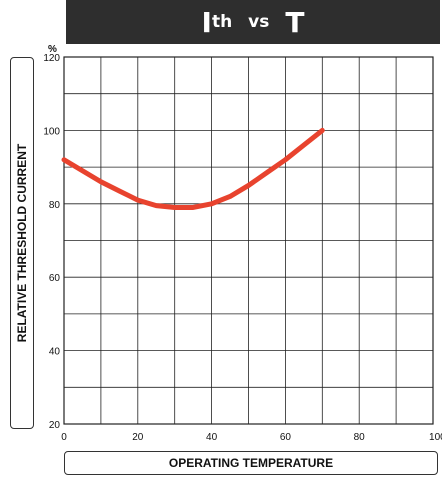 Image resolution: width=442 pixels, height=478 pixels. What do you see at coordinates (222, 22) in the screenshot?
I see `title-part-th: th` at bounding box center [222, 22].